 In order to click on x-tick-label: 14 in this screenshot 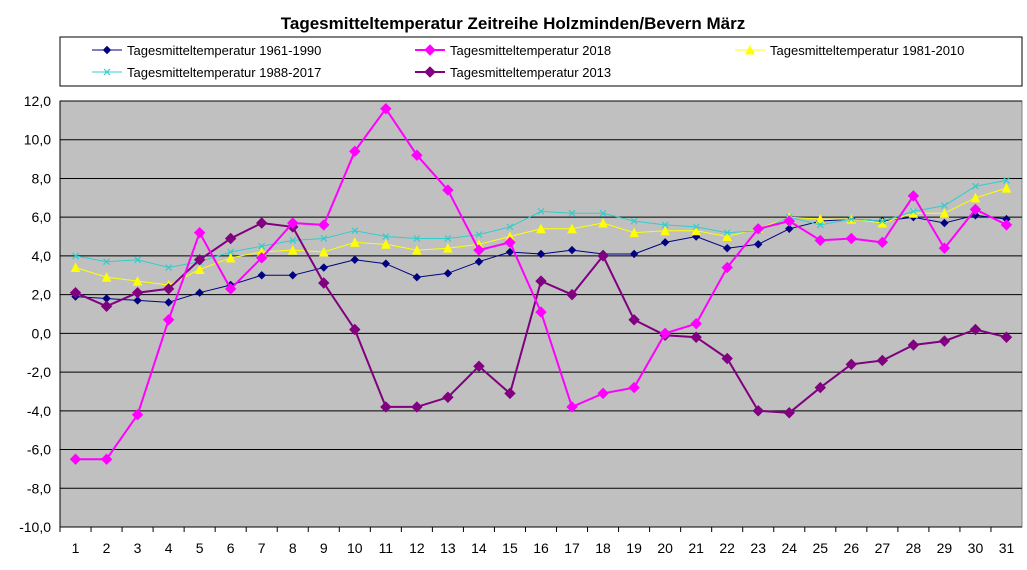, I will do `click(479, 548)`.